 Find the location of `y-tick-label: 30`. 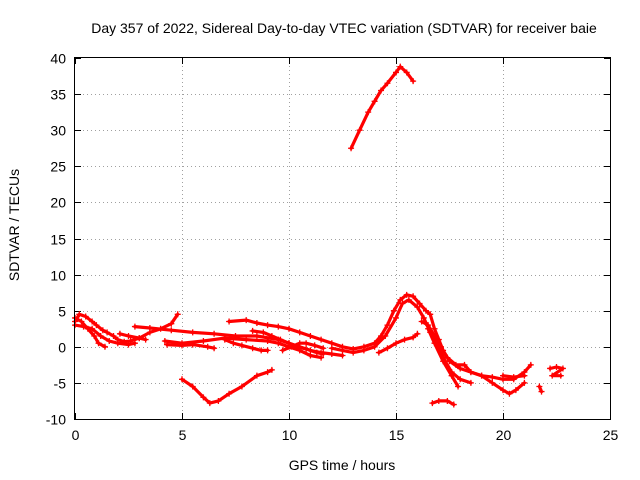

y-tick-label: 30 is located at coordinates (58, 131).